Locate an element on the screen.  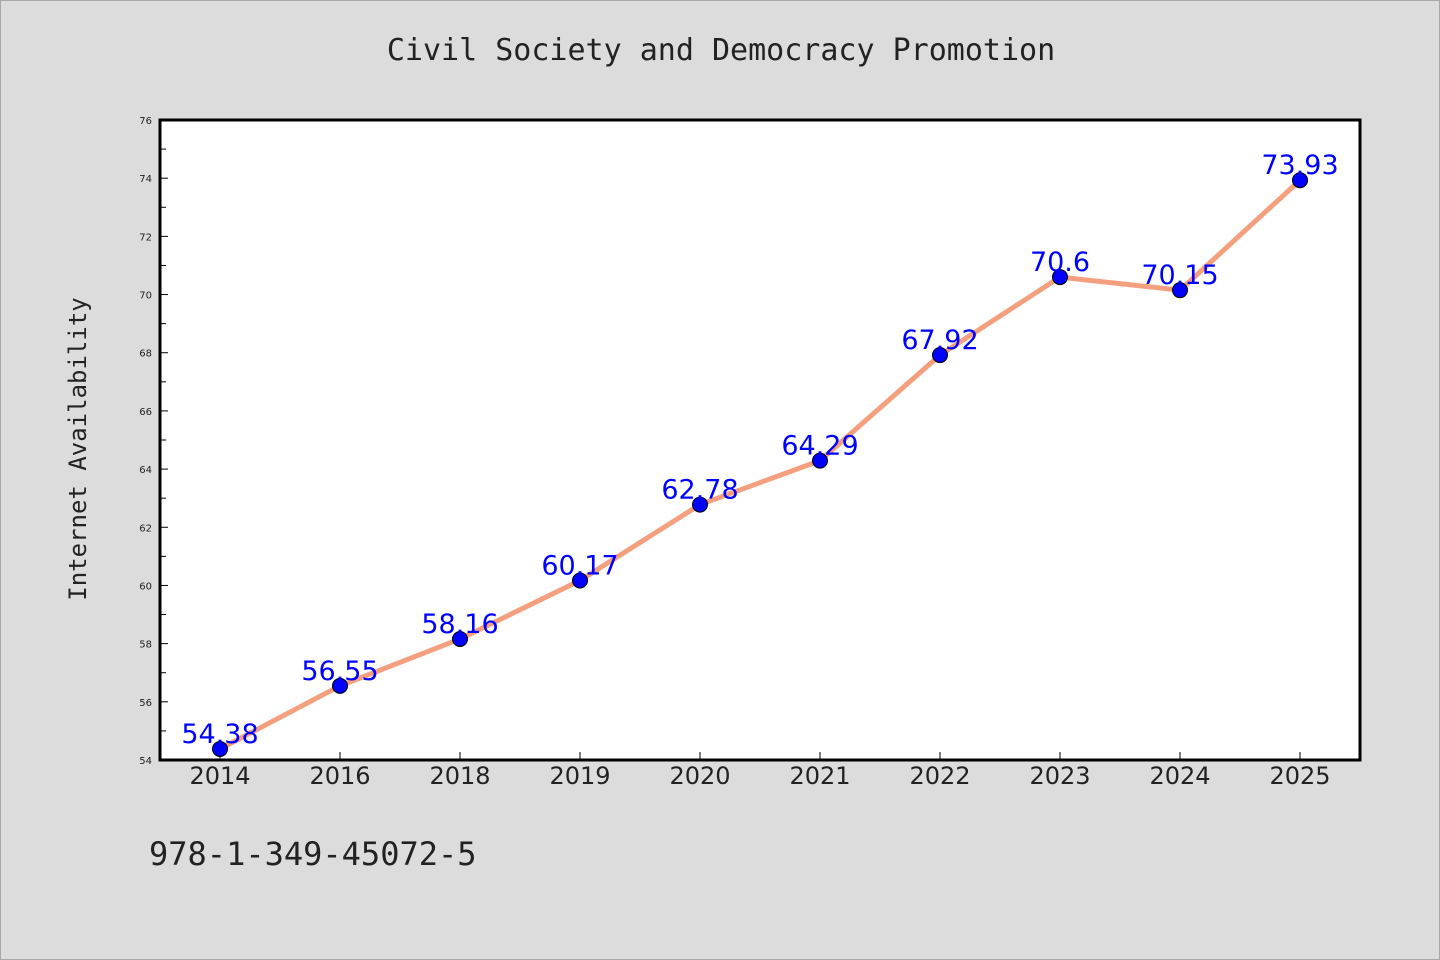
data-label: 60.17 is located at coordinates (579, 566).